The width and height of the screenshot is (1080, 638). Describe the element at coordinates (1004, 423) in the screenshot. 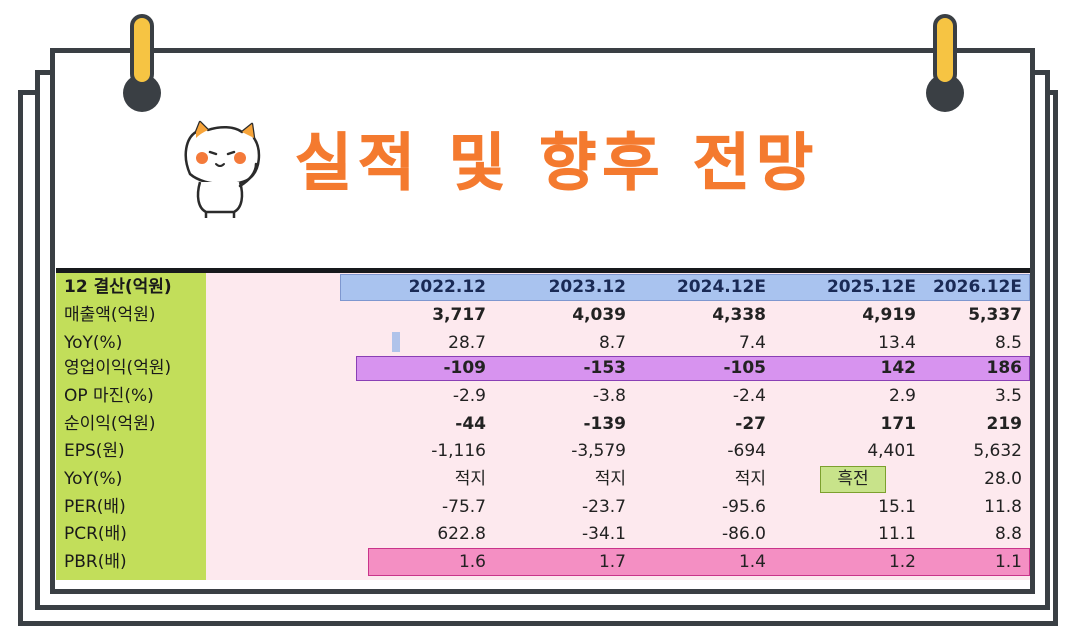

I see `table-cell: 219` at that location.